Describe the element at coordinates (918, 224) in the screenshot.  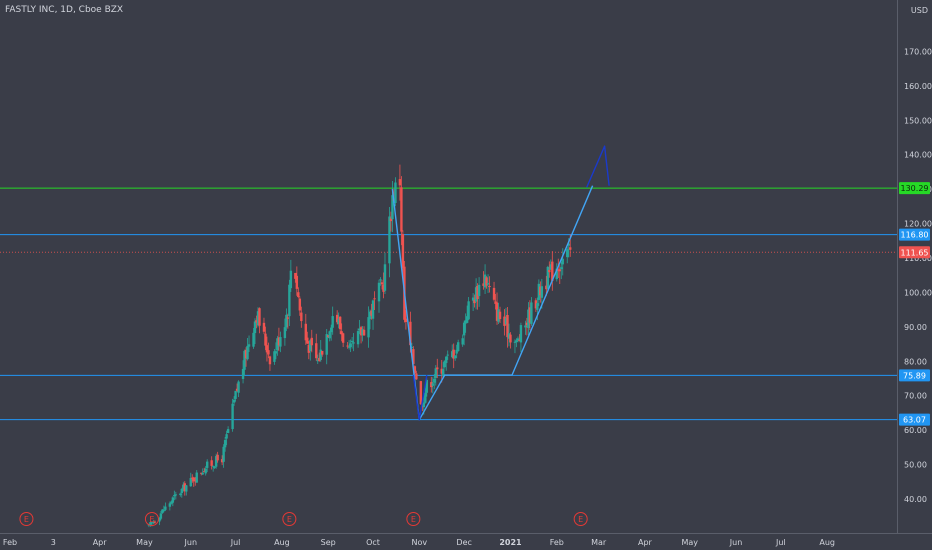
I see `y-tick-label: 120.00` at that location.